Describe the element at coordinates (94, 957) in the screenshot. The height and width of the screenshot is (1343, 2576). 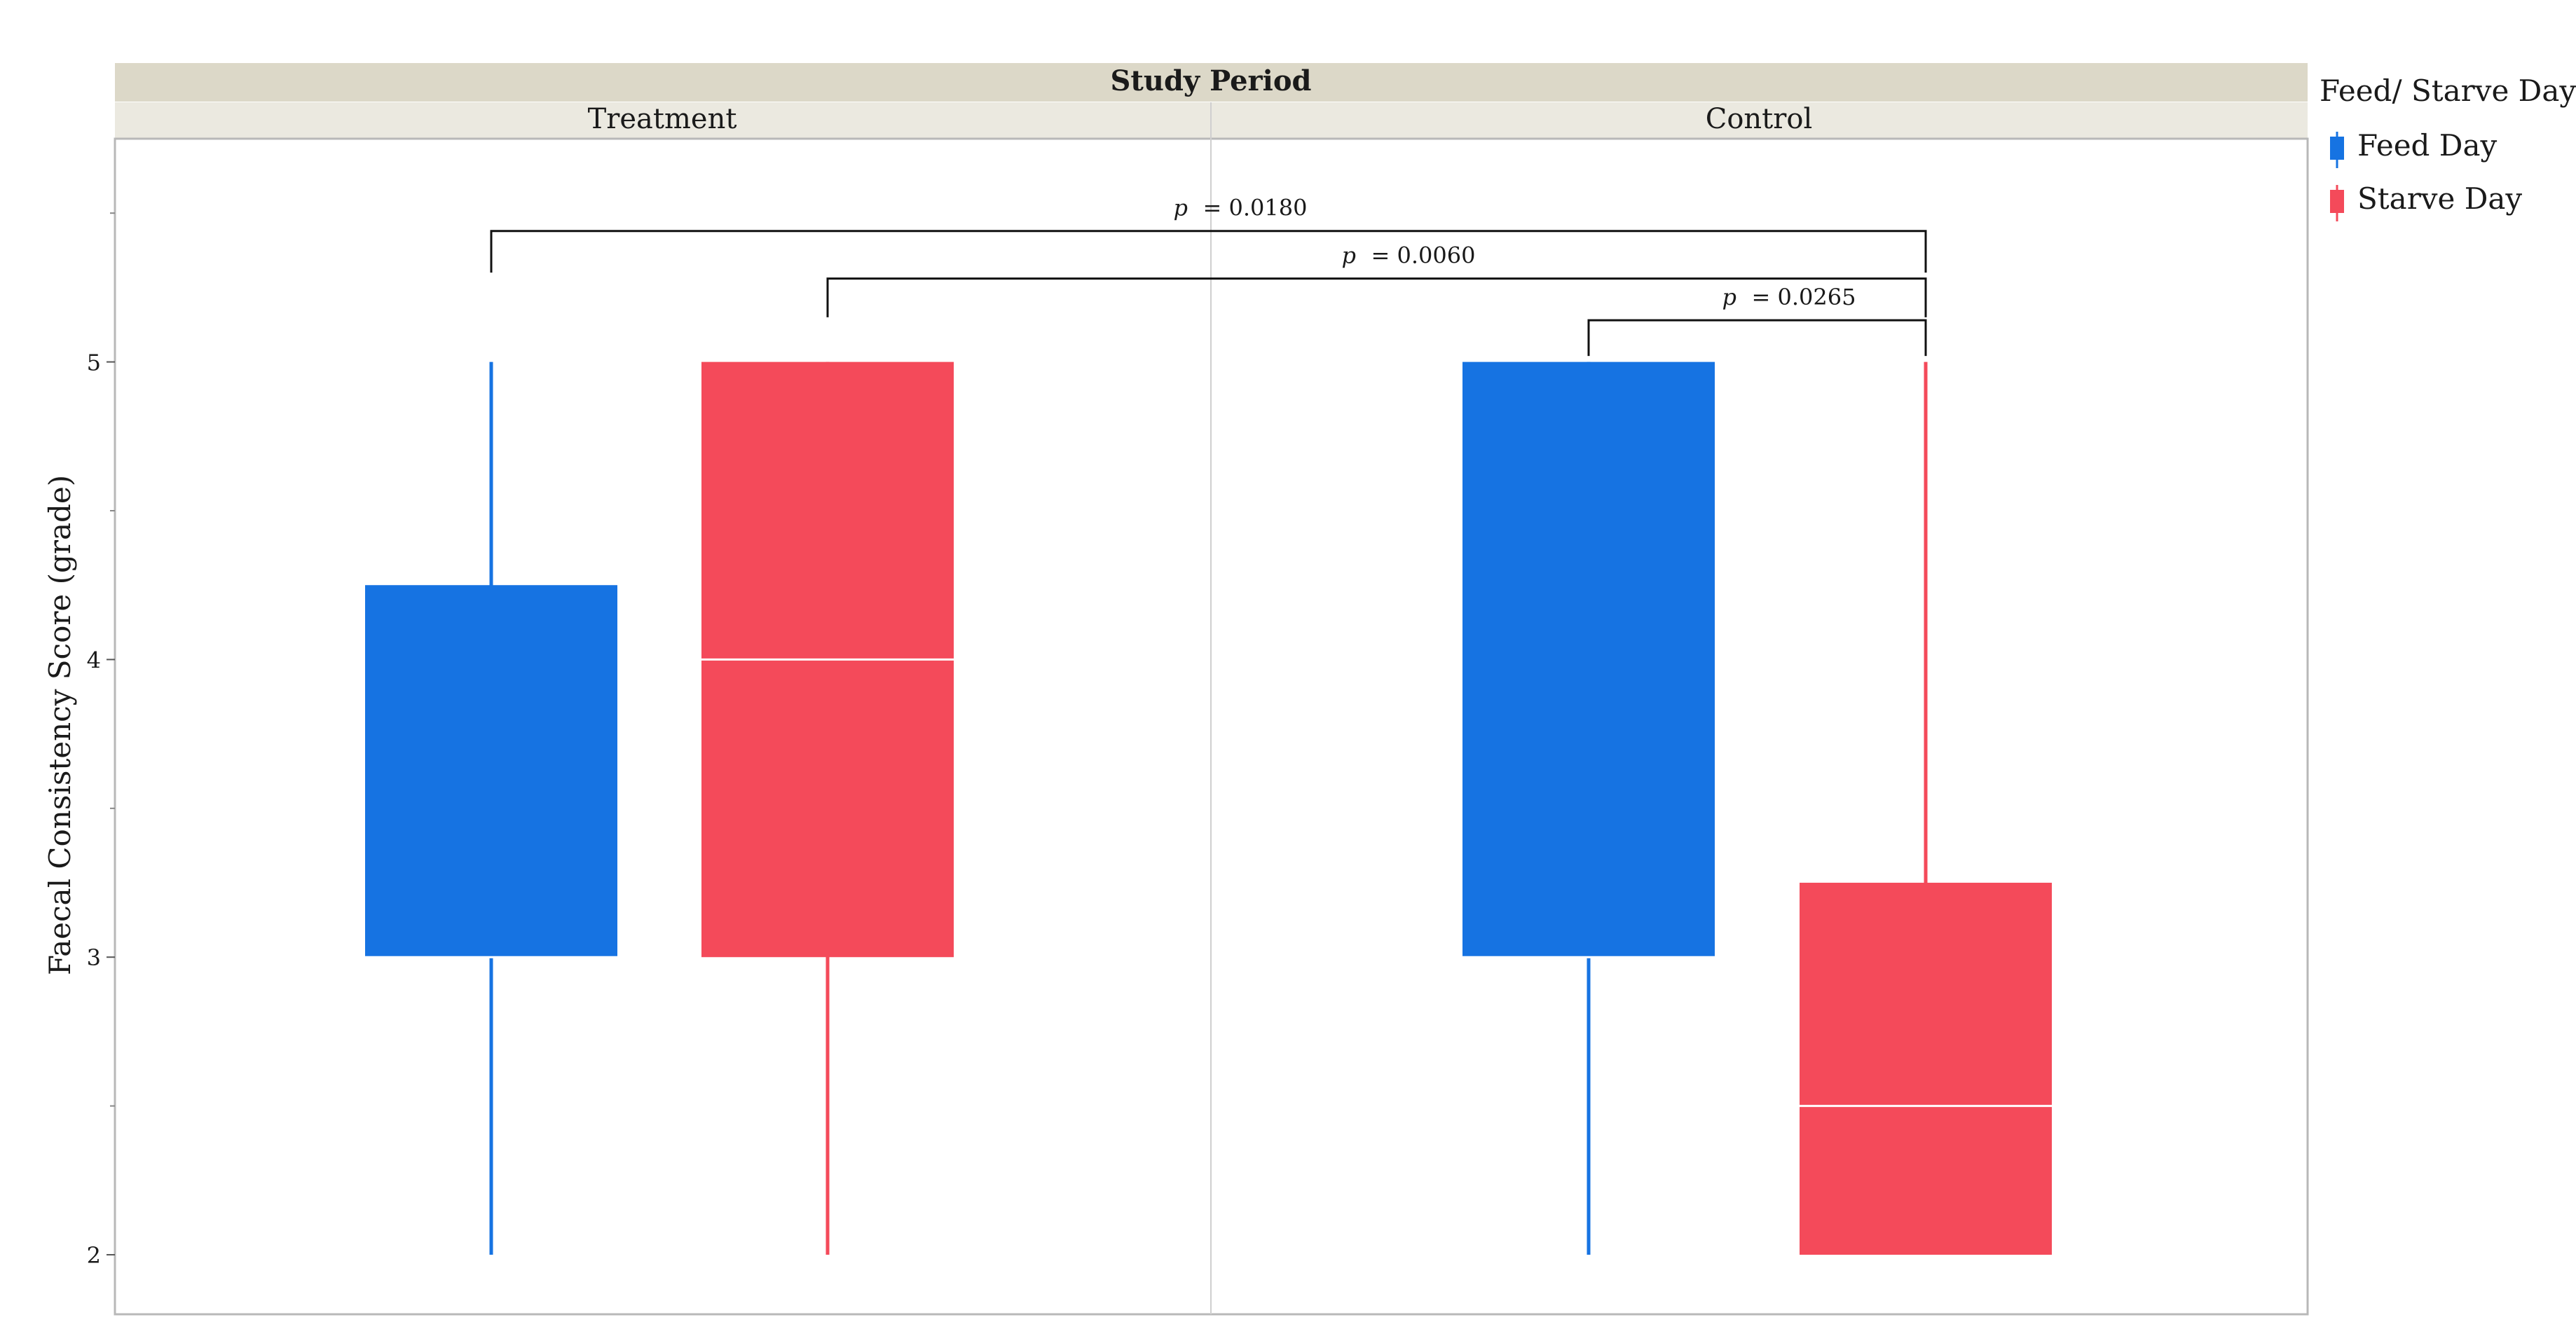
I see `y-tick-label: 3` at that location.